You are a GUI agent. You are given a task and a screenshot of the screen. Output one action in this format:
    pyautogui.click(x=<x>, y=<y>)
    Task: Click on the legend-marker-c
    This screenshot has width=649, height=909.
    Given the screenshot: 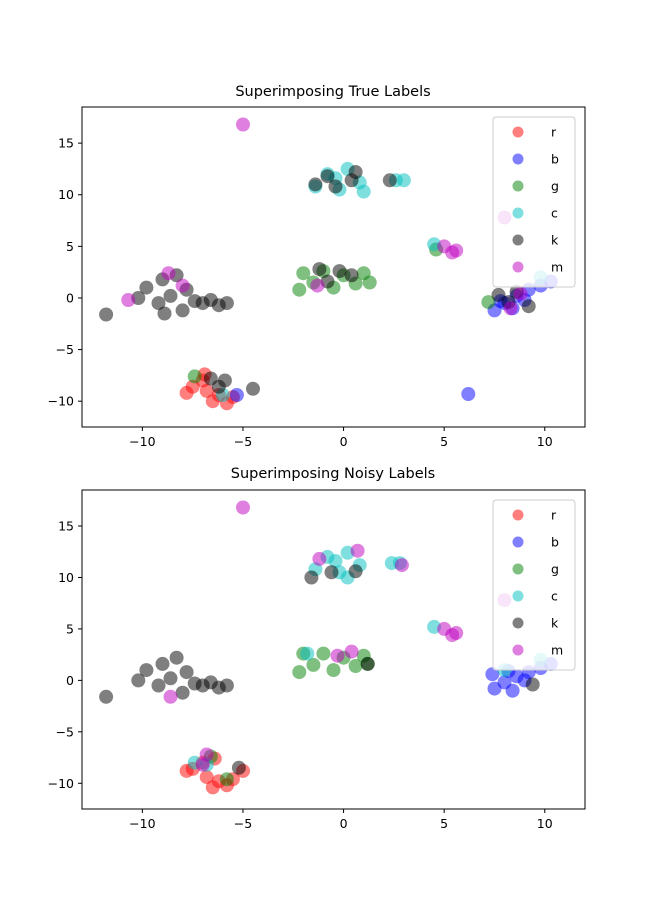 What is the action you would take?
    pyautogui.click(x=518, y=596)
    